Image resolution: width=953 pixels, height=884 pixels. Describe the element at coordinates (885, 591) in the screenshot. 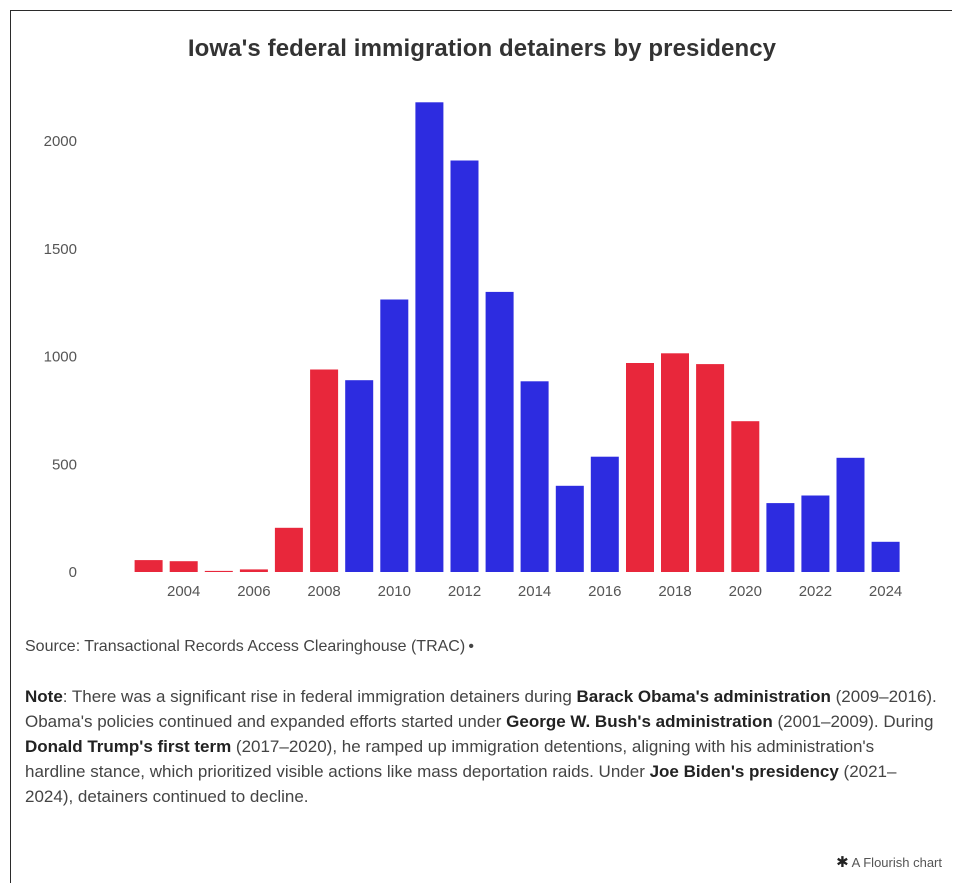

I see `x-tick-label: 2024` at that location.